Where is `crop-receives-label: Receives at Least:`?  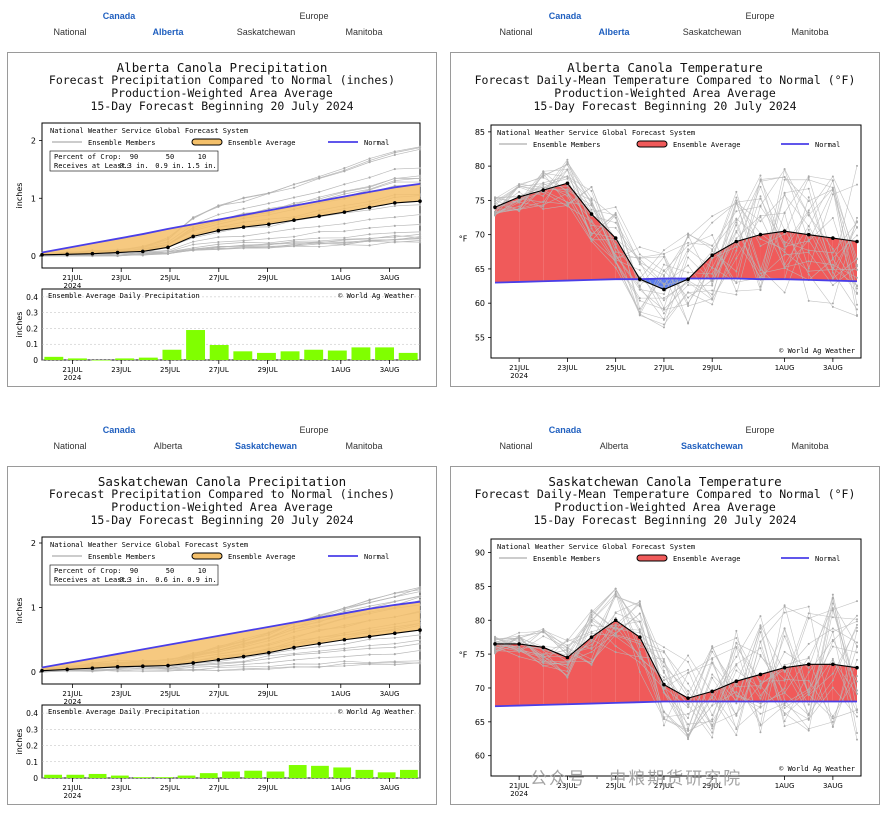 crop-receives-label: Receives at Least: is located at coordinates (92, 166).